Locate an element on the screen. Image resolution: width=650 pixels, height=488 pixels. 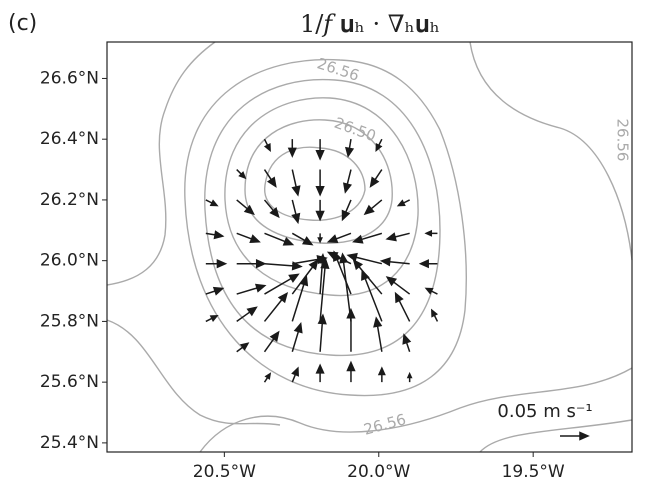
y-tick-label: 25.6°N is located at coordinates (69, 382).